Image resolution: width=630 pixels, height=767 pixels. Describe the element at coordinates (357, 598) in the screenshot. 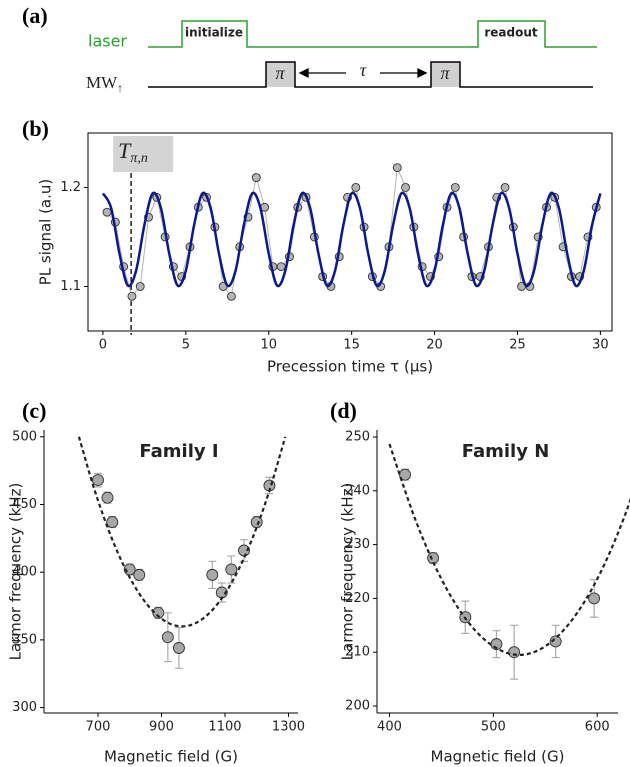

I see `y-tick-label: 220` at that location.